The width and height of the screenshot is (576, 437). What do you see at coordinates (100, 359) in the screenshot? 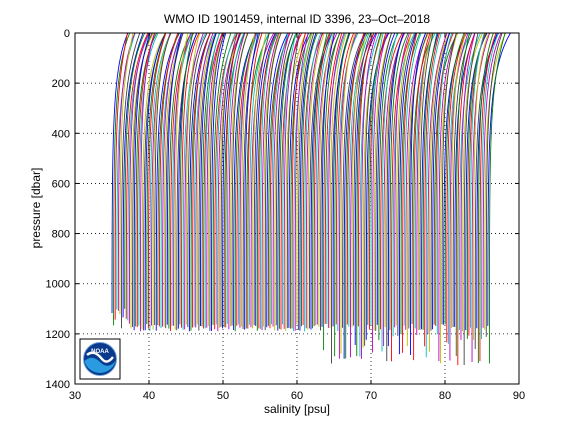
I see `noaa-logo: NOAA` at bounding box center [100, 359].